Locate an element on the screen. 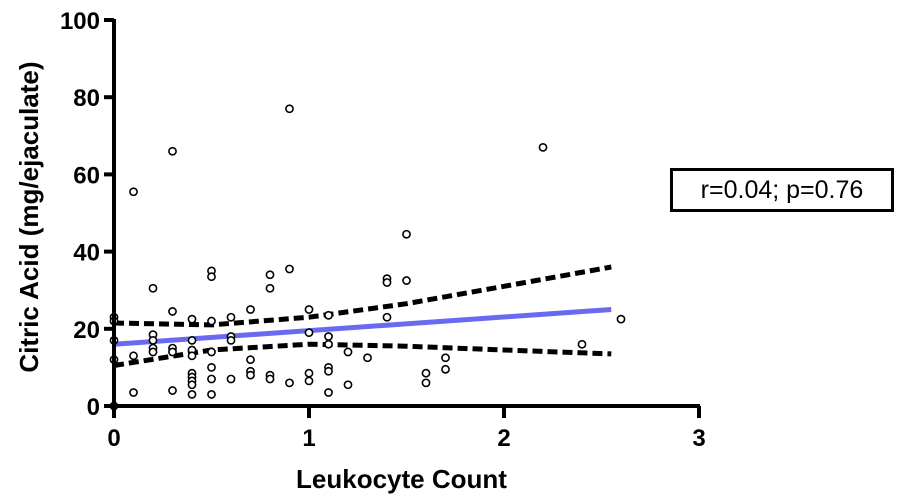 Image resolution: width=900 pixels, height=496 pixels. x-tick-label: 0 is located at coordinates (113, 438).